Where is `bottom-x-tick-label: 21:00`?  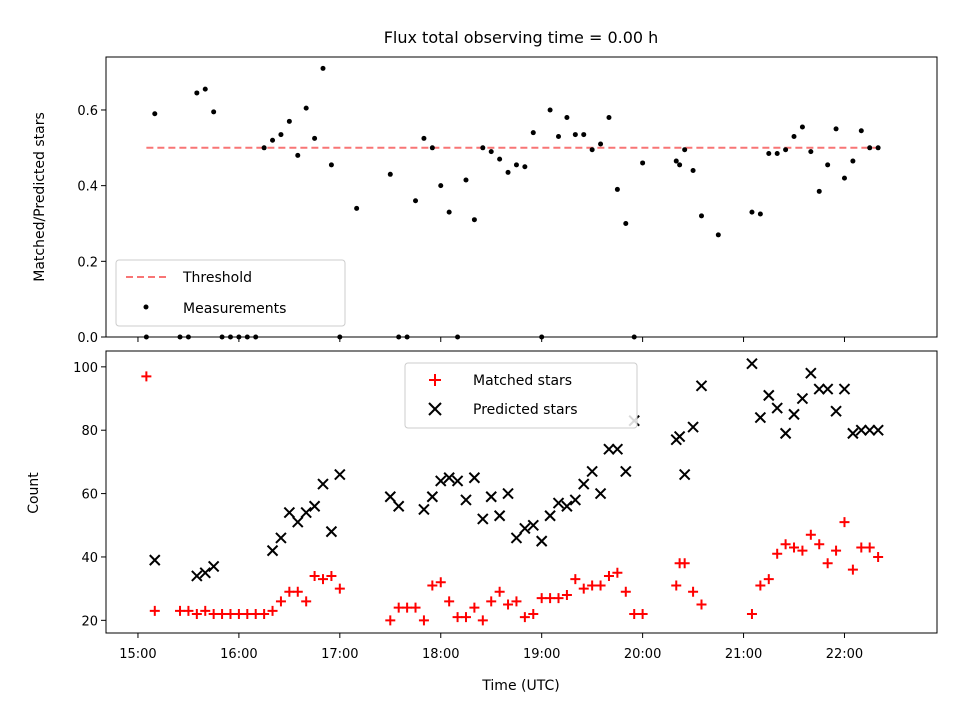 bottom-x-tick-label: 21:00 is located at coordinates (743, 654).